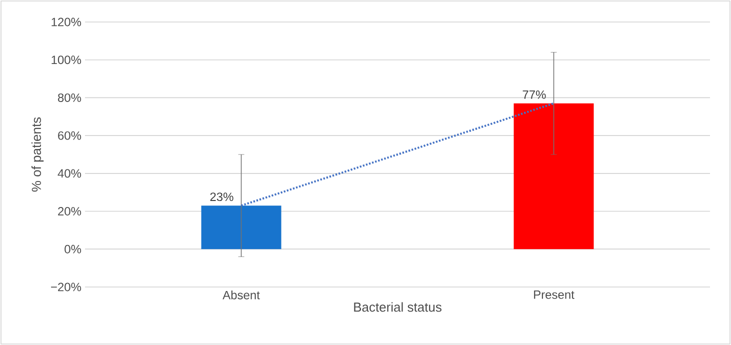  What do you see at coordinates (554, 294) in the screenshot?
I see `x-tick-label: Present` at bounding box center [554, 294].